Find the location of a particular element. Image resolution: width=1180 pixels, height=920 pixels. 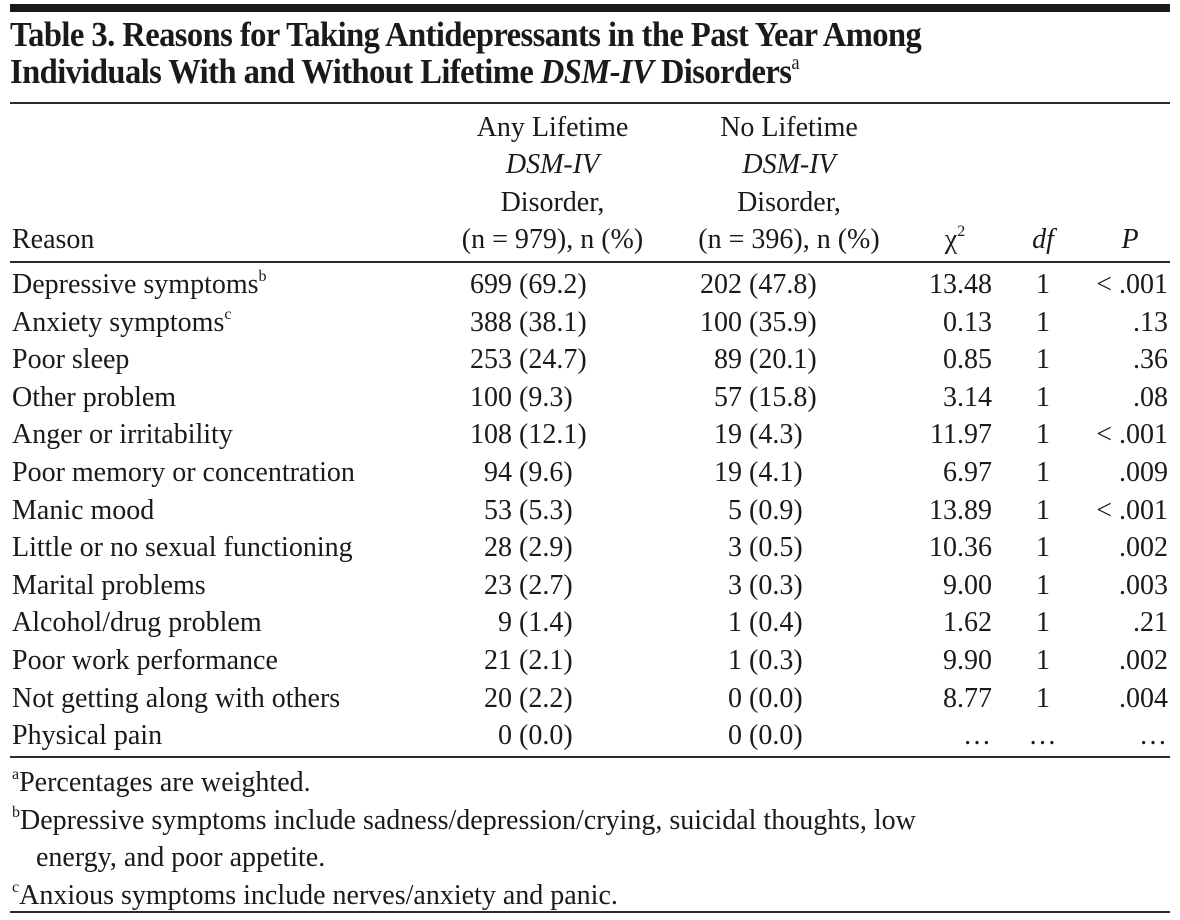

col-no-lifetime-line3: Disorder, is located at coordinates (789, 202).